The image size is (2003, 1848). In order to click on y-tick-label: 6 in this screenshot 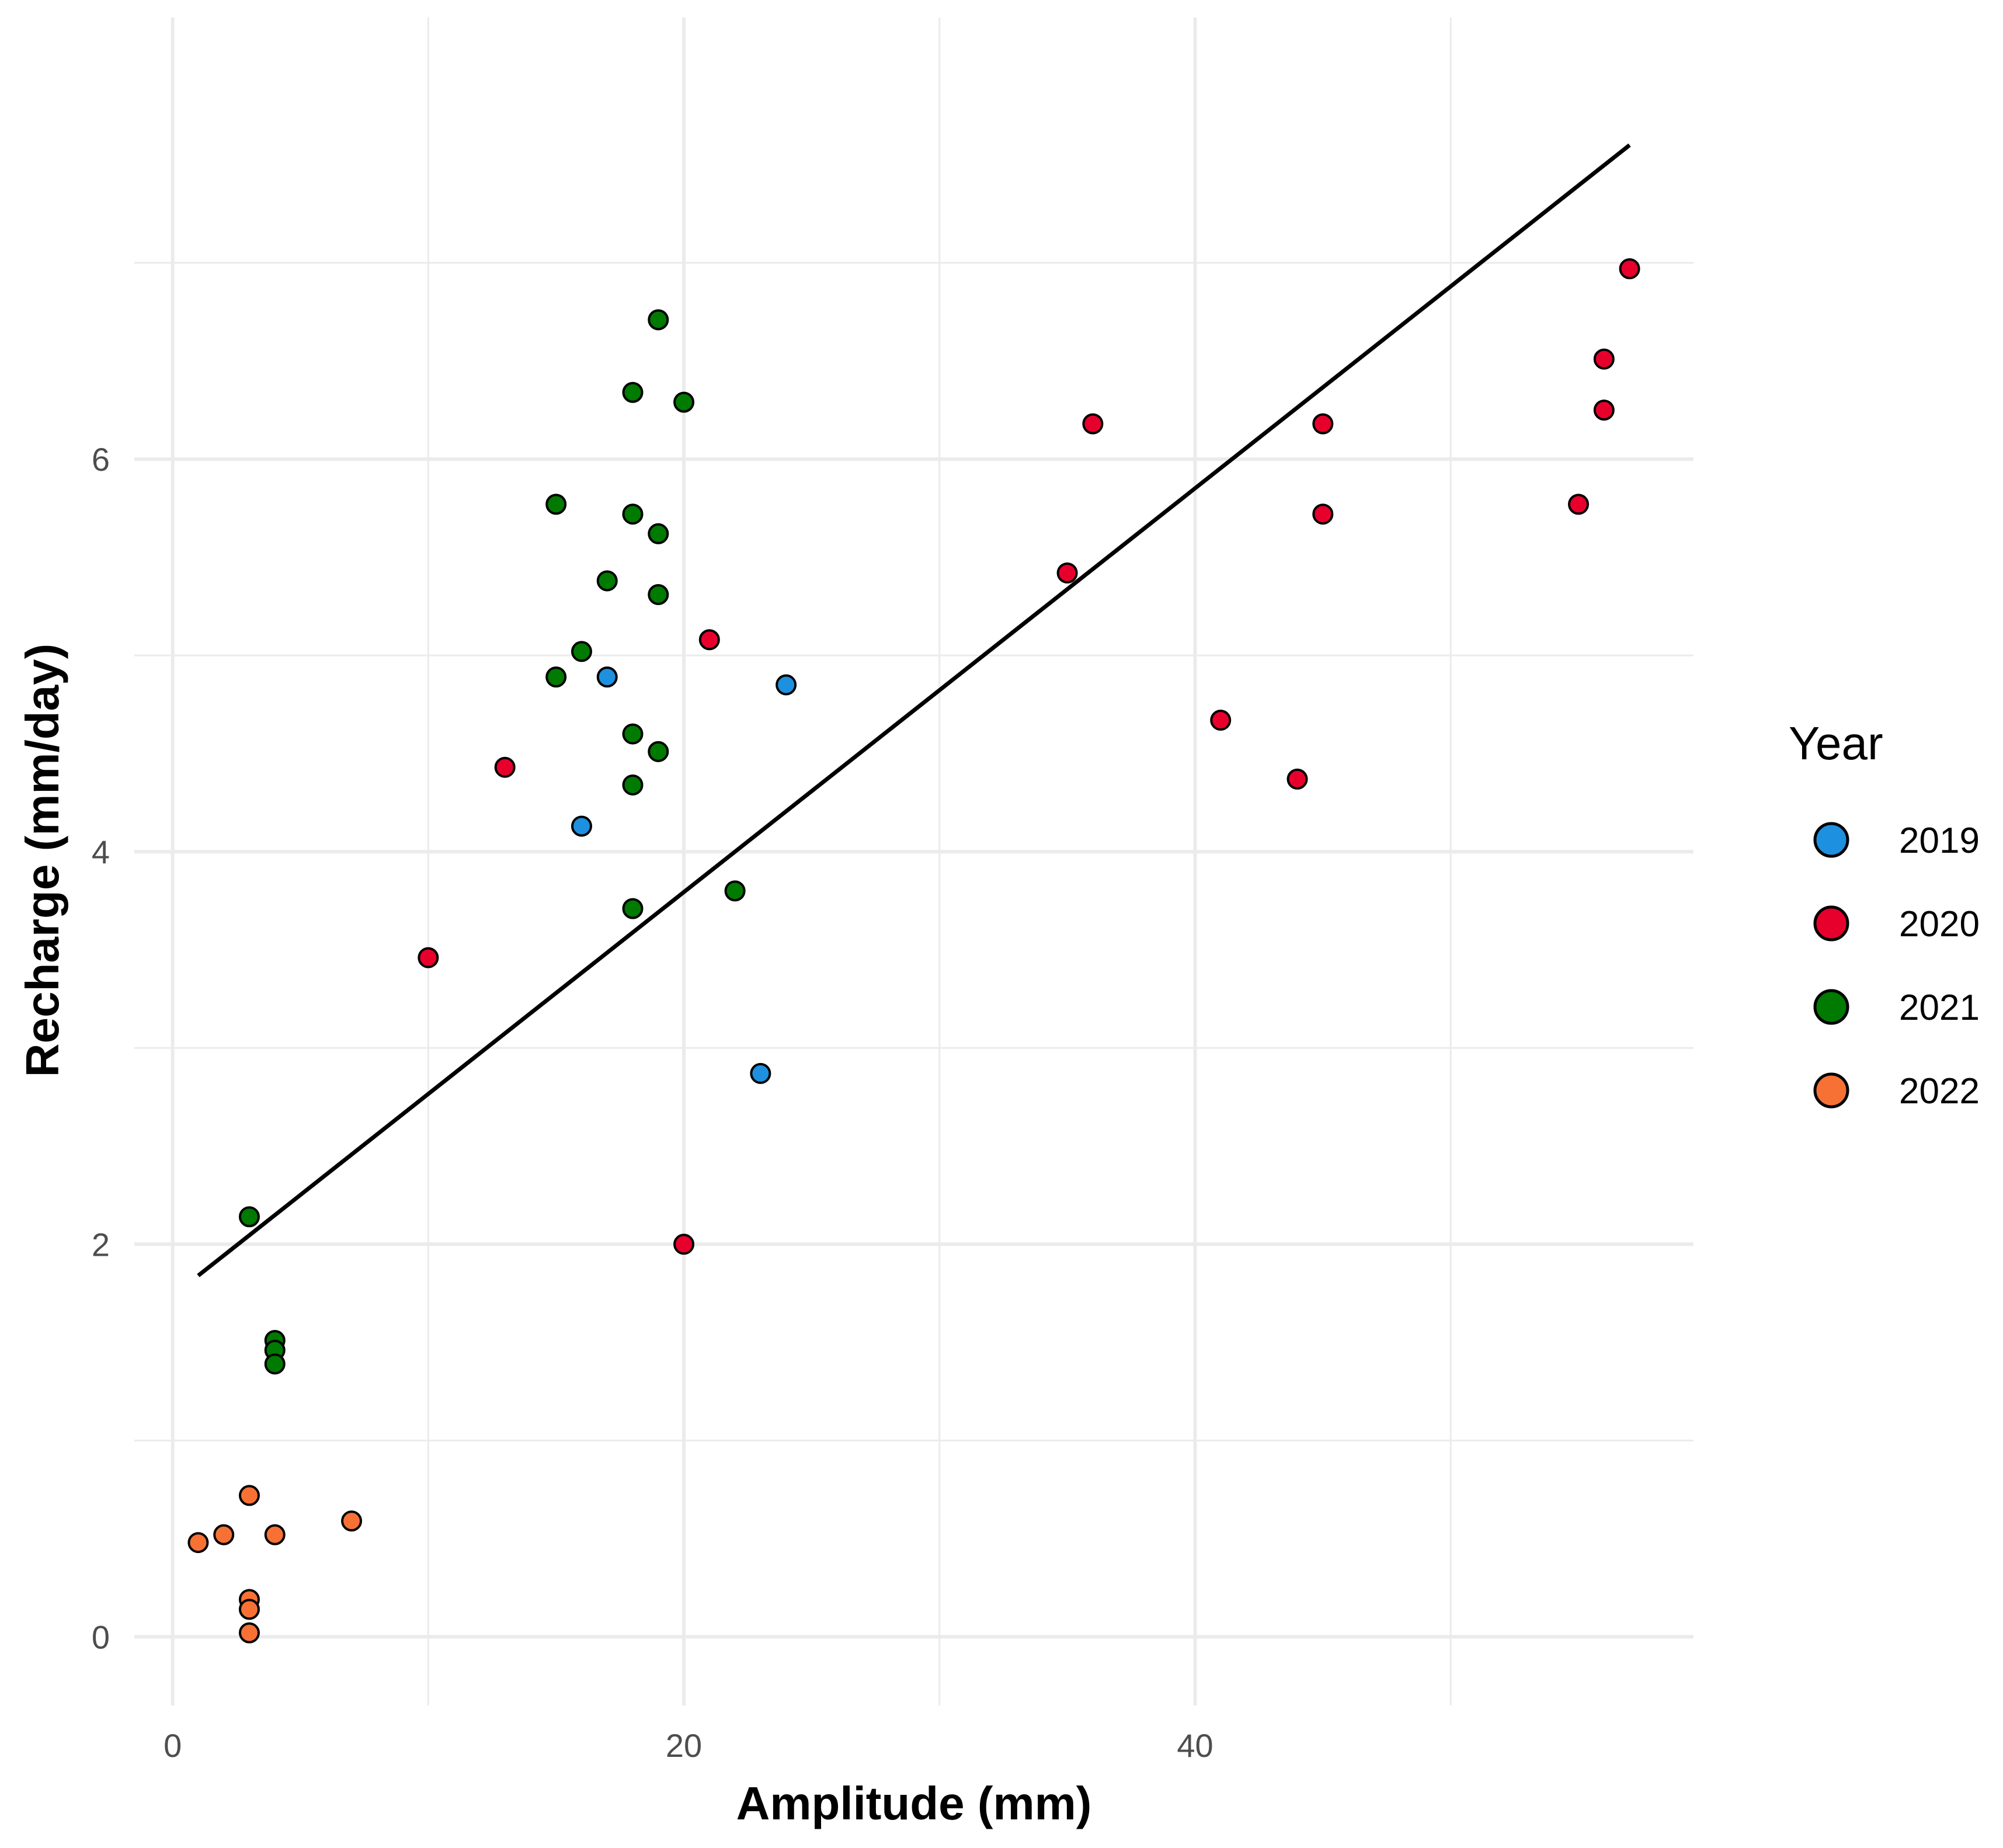, I will do `click(101, 460)`.